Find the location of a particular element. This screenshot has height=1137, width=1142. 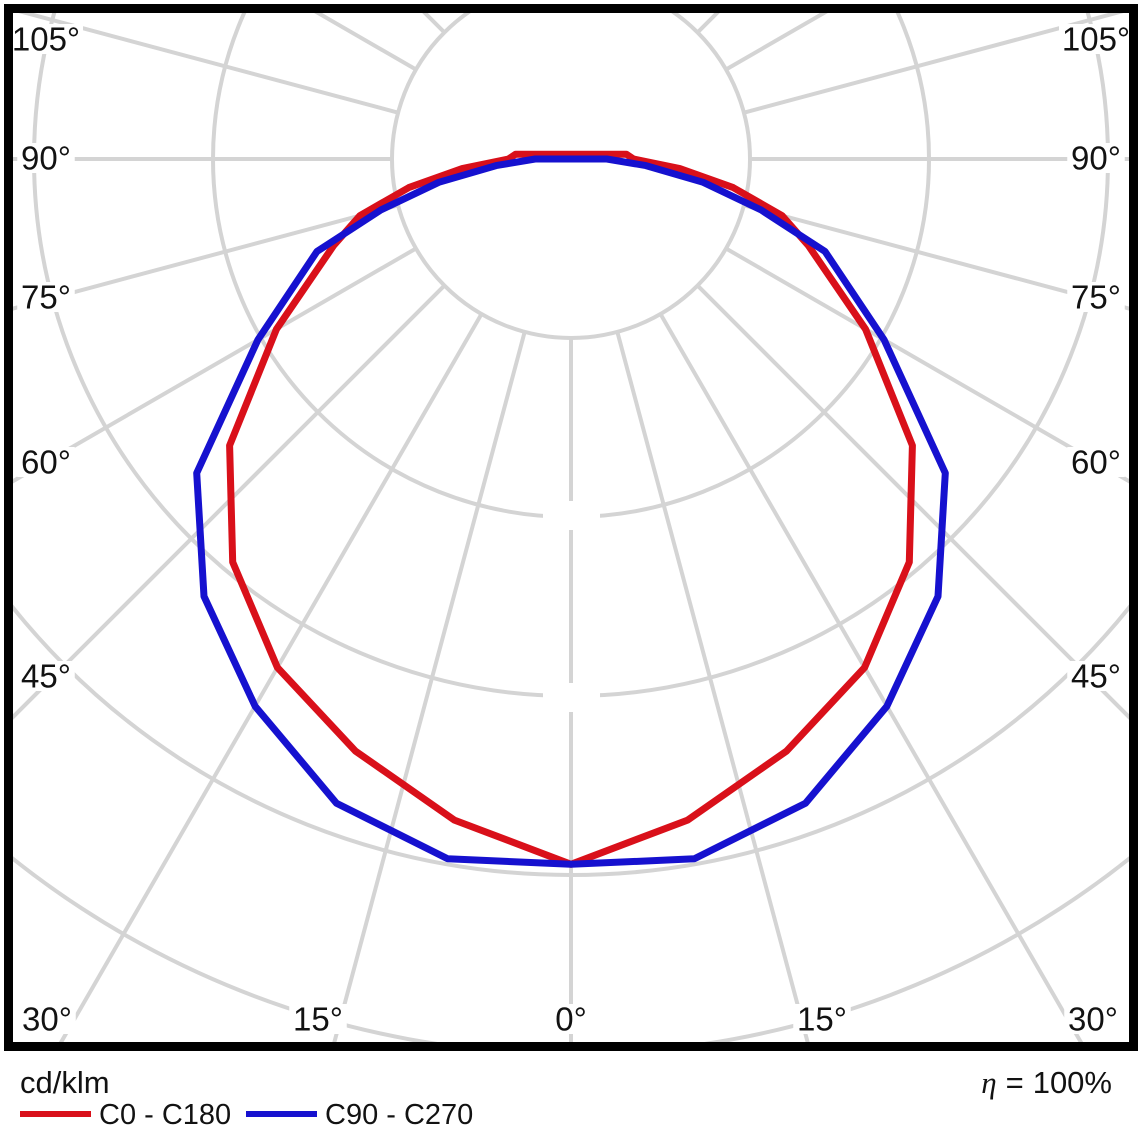

legend-label-c90-c270: C90 - C270 is located at coordinates (399, 1115).